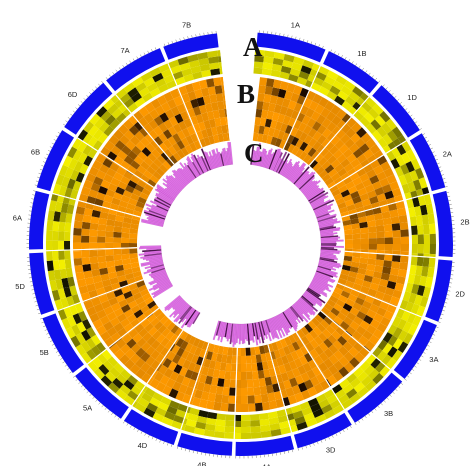 The image size is (474, 466). I want to click on karyotype-segment-1a, so click(291, 47).